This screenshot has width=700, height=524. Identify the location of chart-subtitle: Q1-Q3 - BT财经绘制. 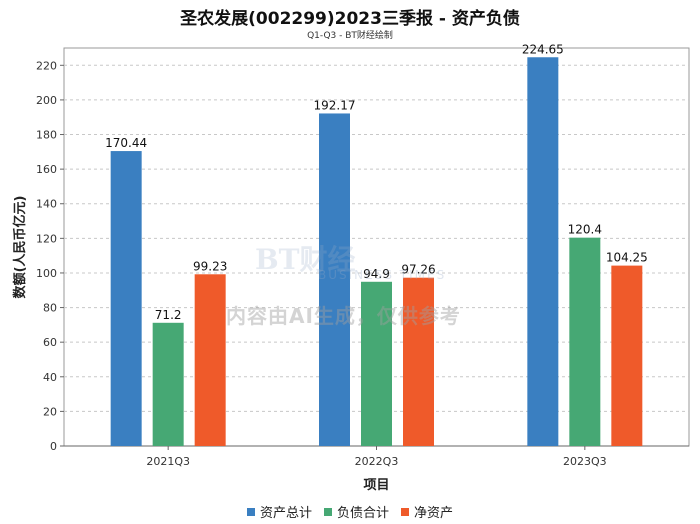
(350, 36).